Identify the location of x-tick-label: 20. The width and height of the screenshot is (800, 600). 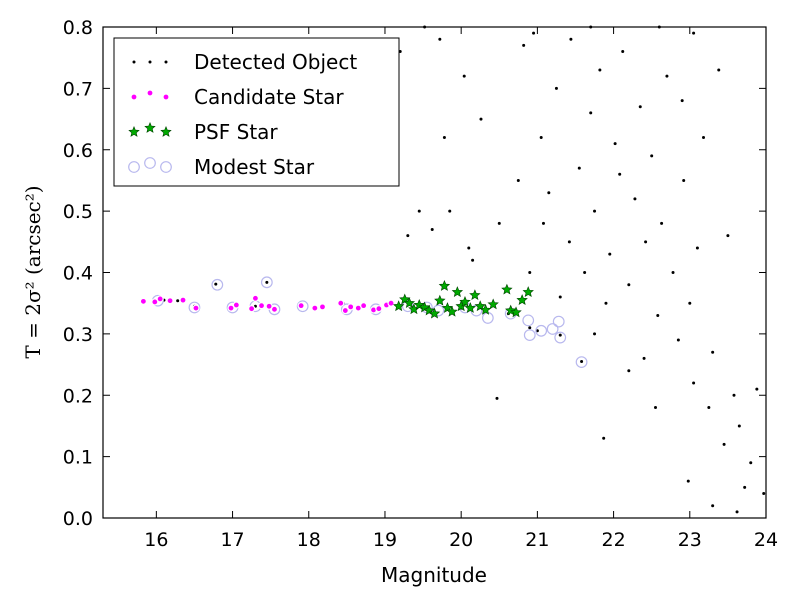
(461, 540).